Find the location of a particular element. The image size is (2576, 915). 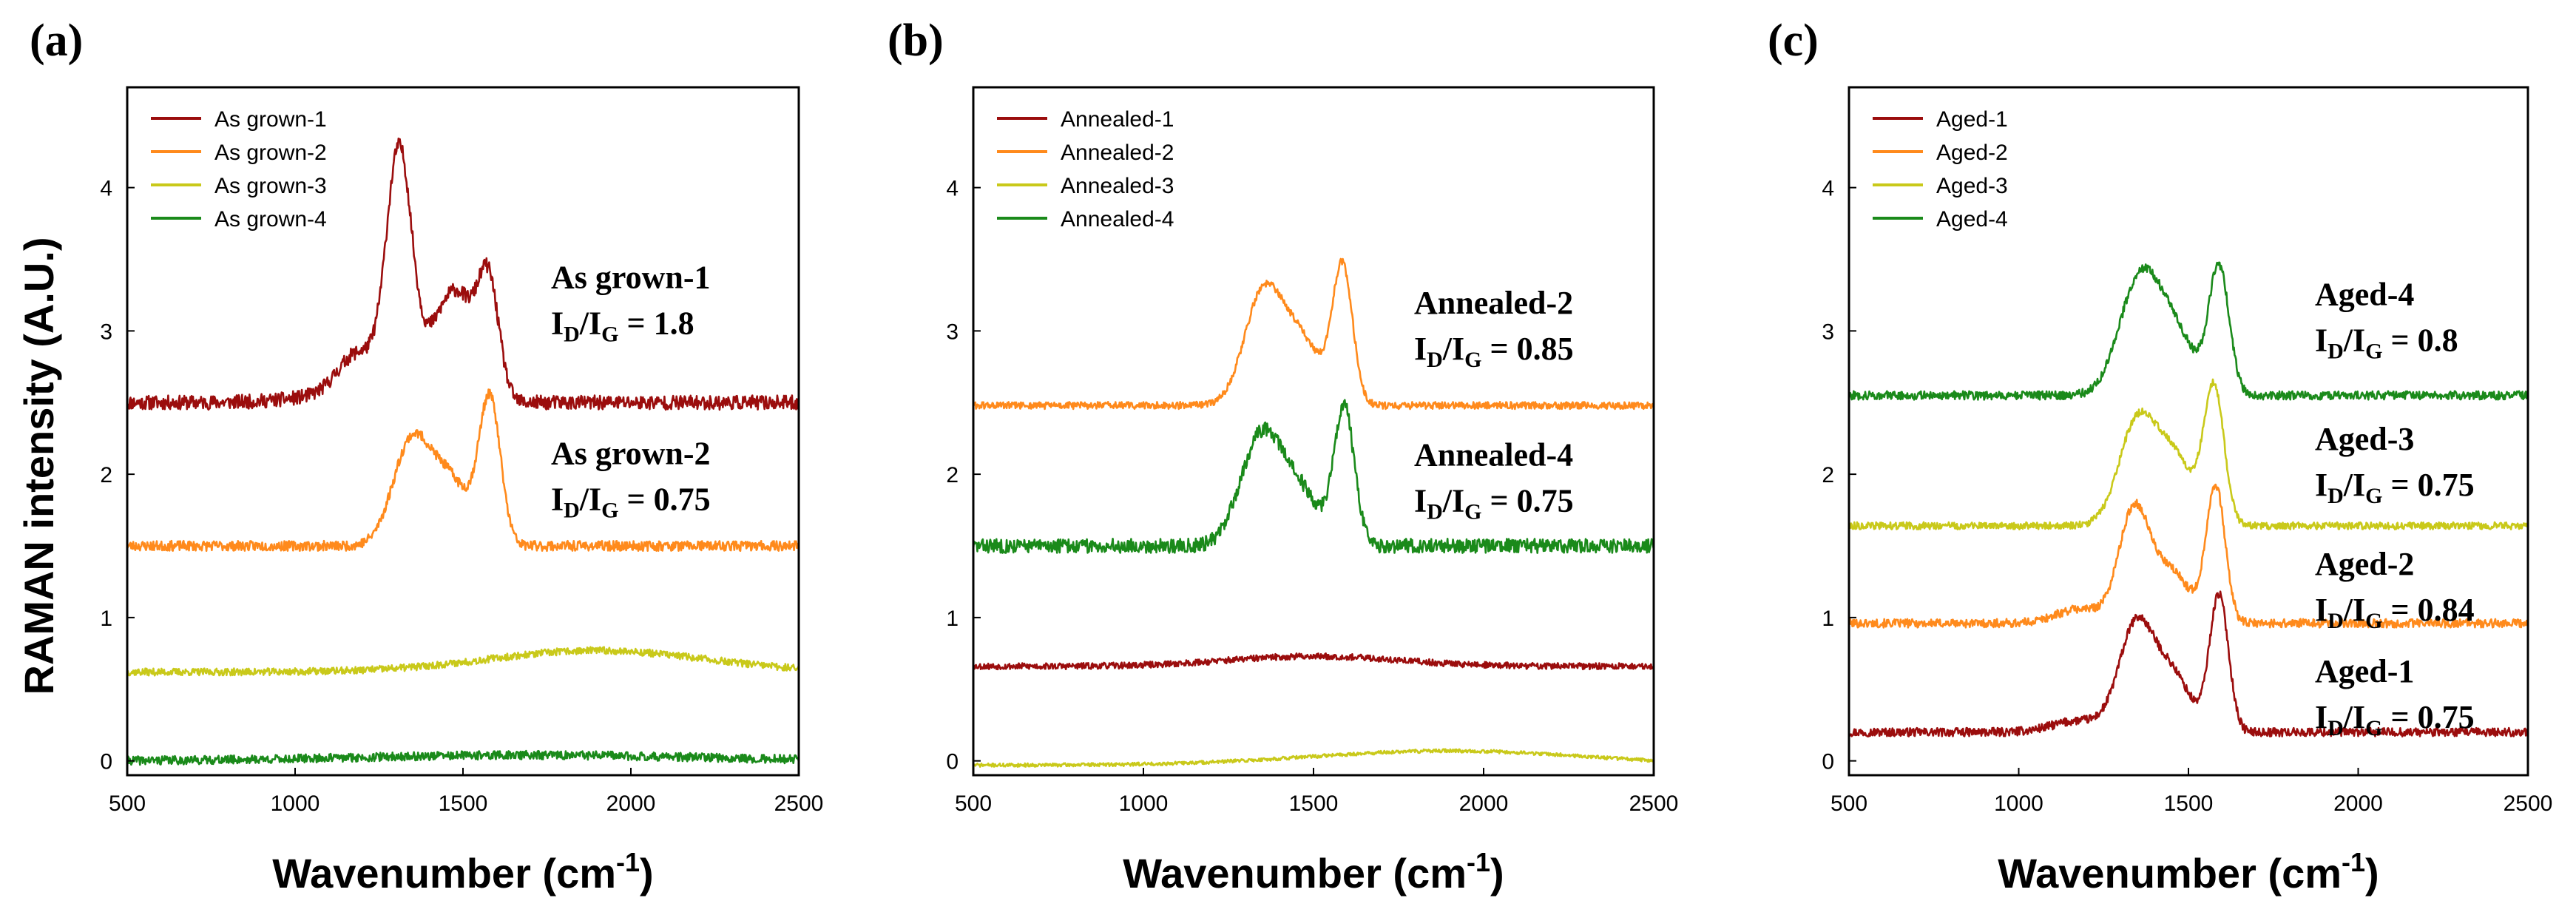

annotation-name: Aged-4 is located at coordinates (2364, 295).